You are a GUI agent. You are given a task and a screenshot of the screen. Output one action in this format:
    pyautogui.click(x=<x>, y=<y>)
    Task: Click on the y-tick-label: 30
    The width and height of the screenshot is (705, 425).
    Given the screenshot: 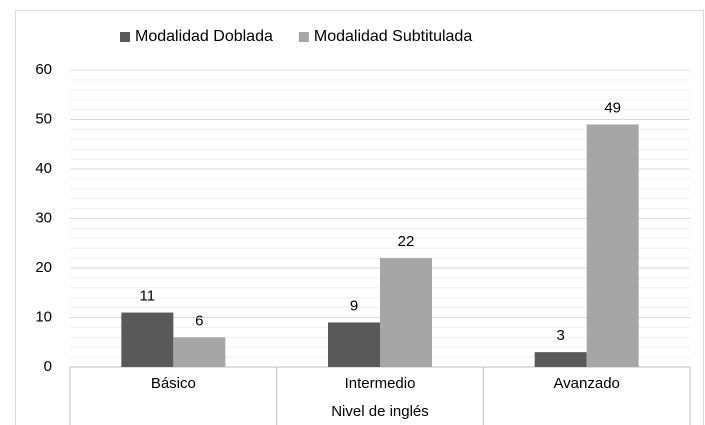 What is the action you would take?
    pyautogui.click(x=43, y=217)
    